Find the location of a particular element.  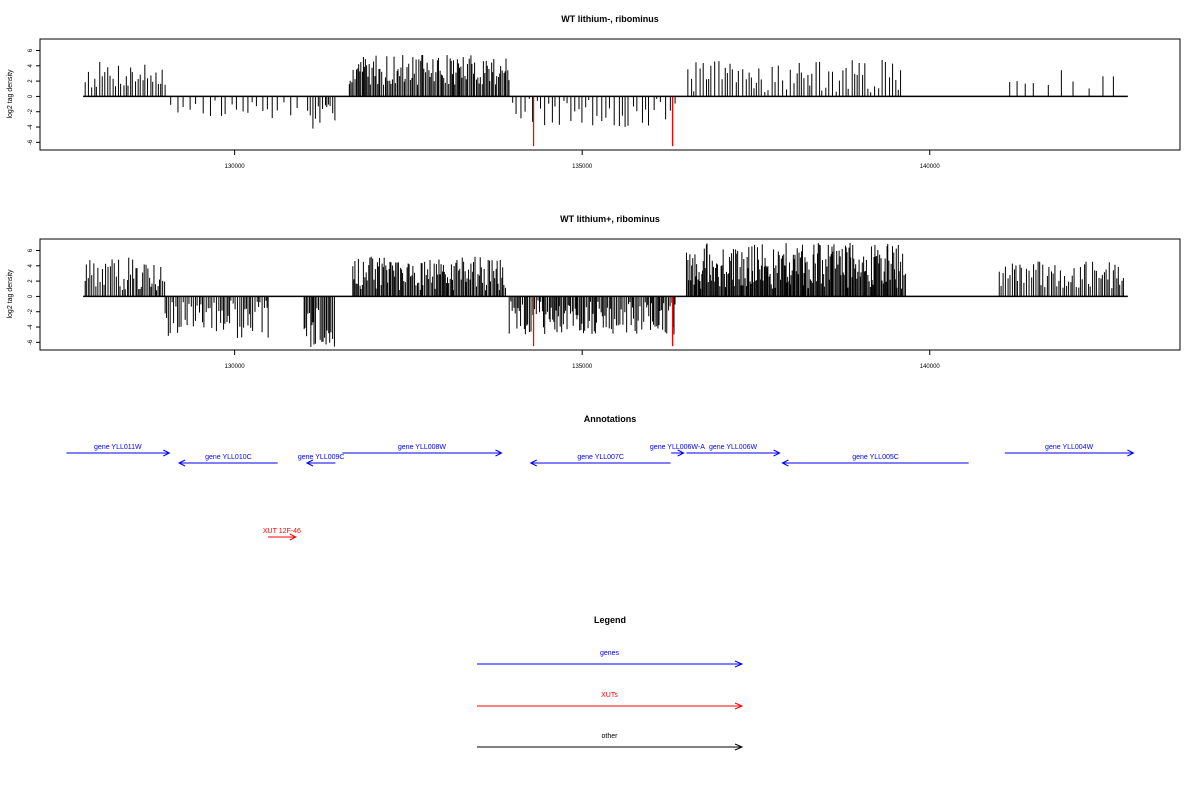

panel-2-y-axis: -6 -4 -2 0 2 4 6 is located at coordinates (34, 296).